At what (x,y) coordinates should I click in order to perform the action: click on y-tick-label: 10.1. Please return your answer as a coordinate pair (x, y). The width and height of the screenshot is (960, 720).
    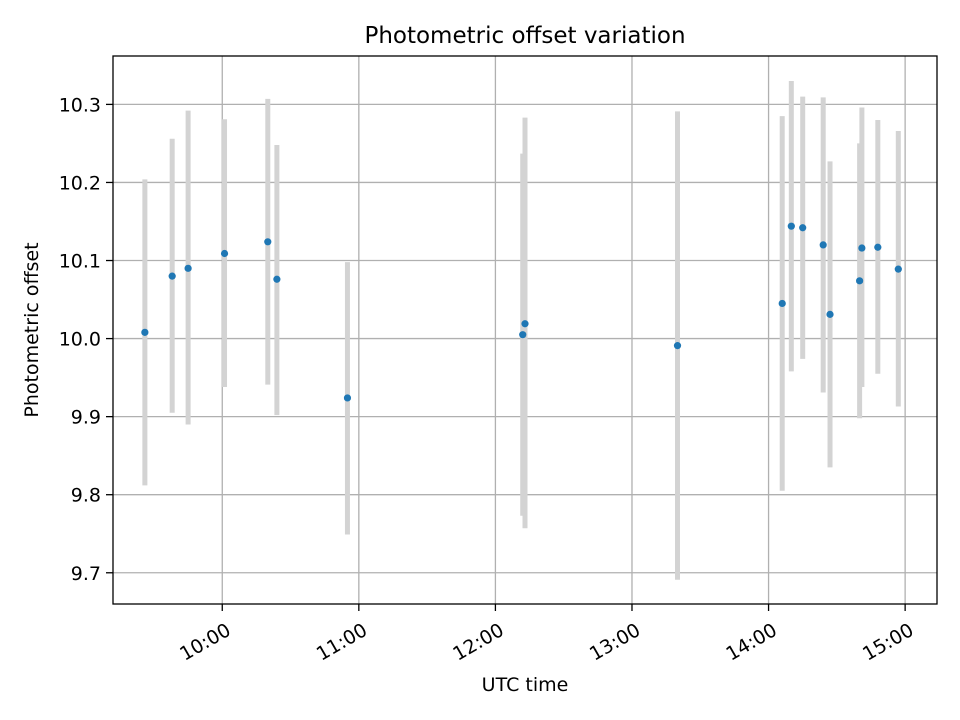
    Looking at the image, I should click on (80, 262).